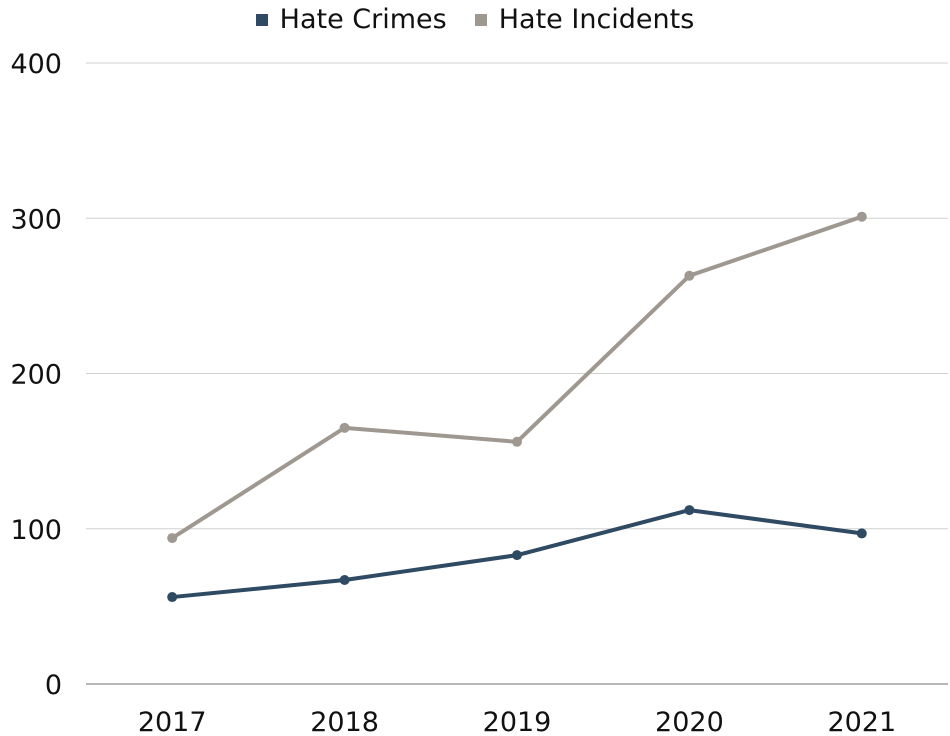 This screenshot has height=736, width=950. Describe the element at coordinates (261, 19) in the screenshot. I see `legend-swatch-hate-crimes` at that location.